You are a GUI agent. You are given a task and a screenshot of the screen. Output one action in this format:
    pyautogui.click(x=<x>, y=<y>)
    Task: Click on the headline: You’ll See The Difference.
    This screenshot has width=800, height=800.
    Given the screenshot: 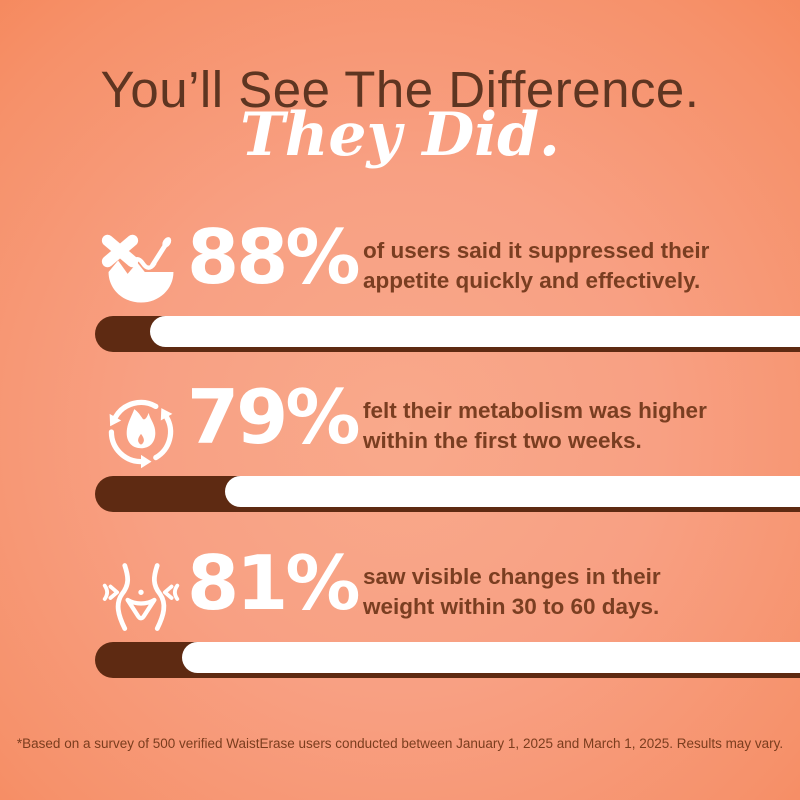 What is the action you would take?
    pyautogui.click(x=400, y=89)
    